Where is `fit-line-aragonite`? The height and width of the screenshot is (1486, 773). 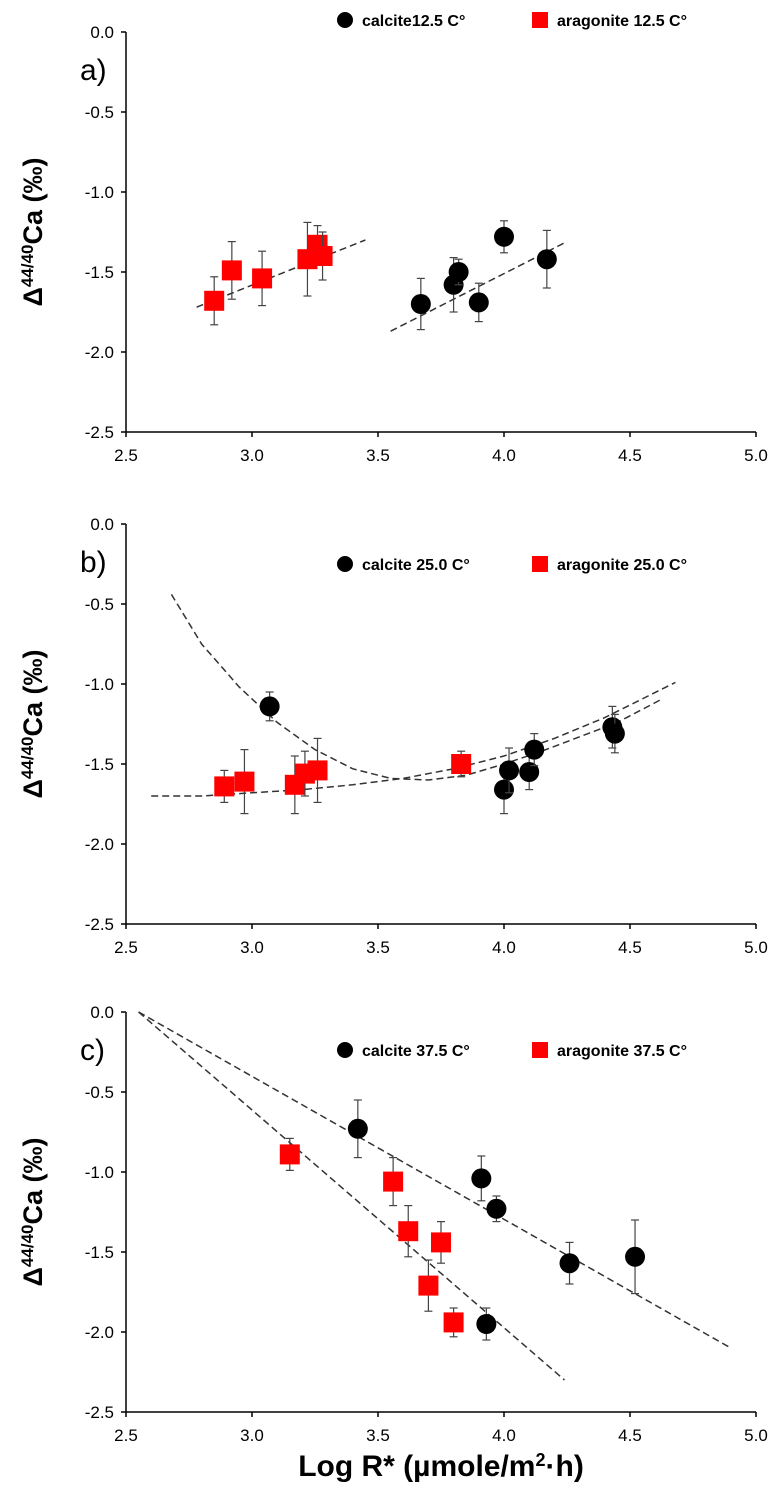
fit-line-aragonite is located at coordinates (281, 273).